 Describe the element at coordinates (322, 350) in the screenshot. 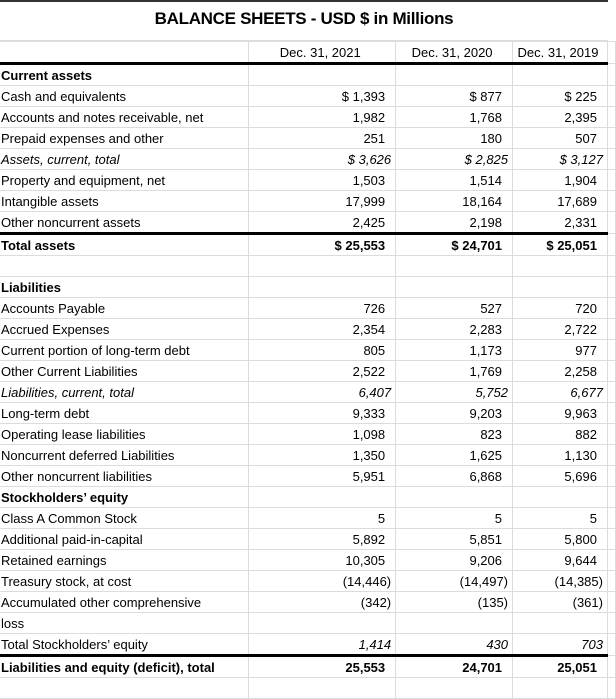

I see `value-cell: 805` at that location.